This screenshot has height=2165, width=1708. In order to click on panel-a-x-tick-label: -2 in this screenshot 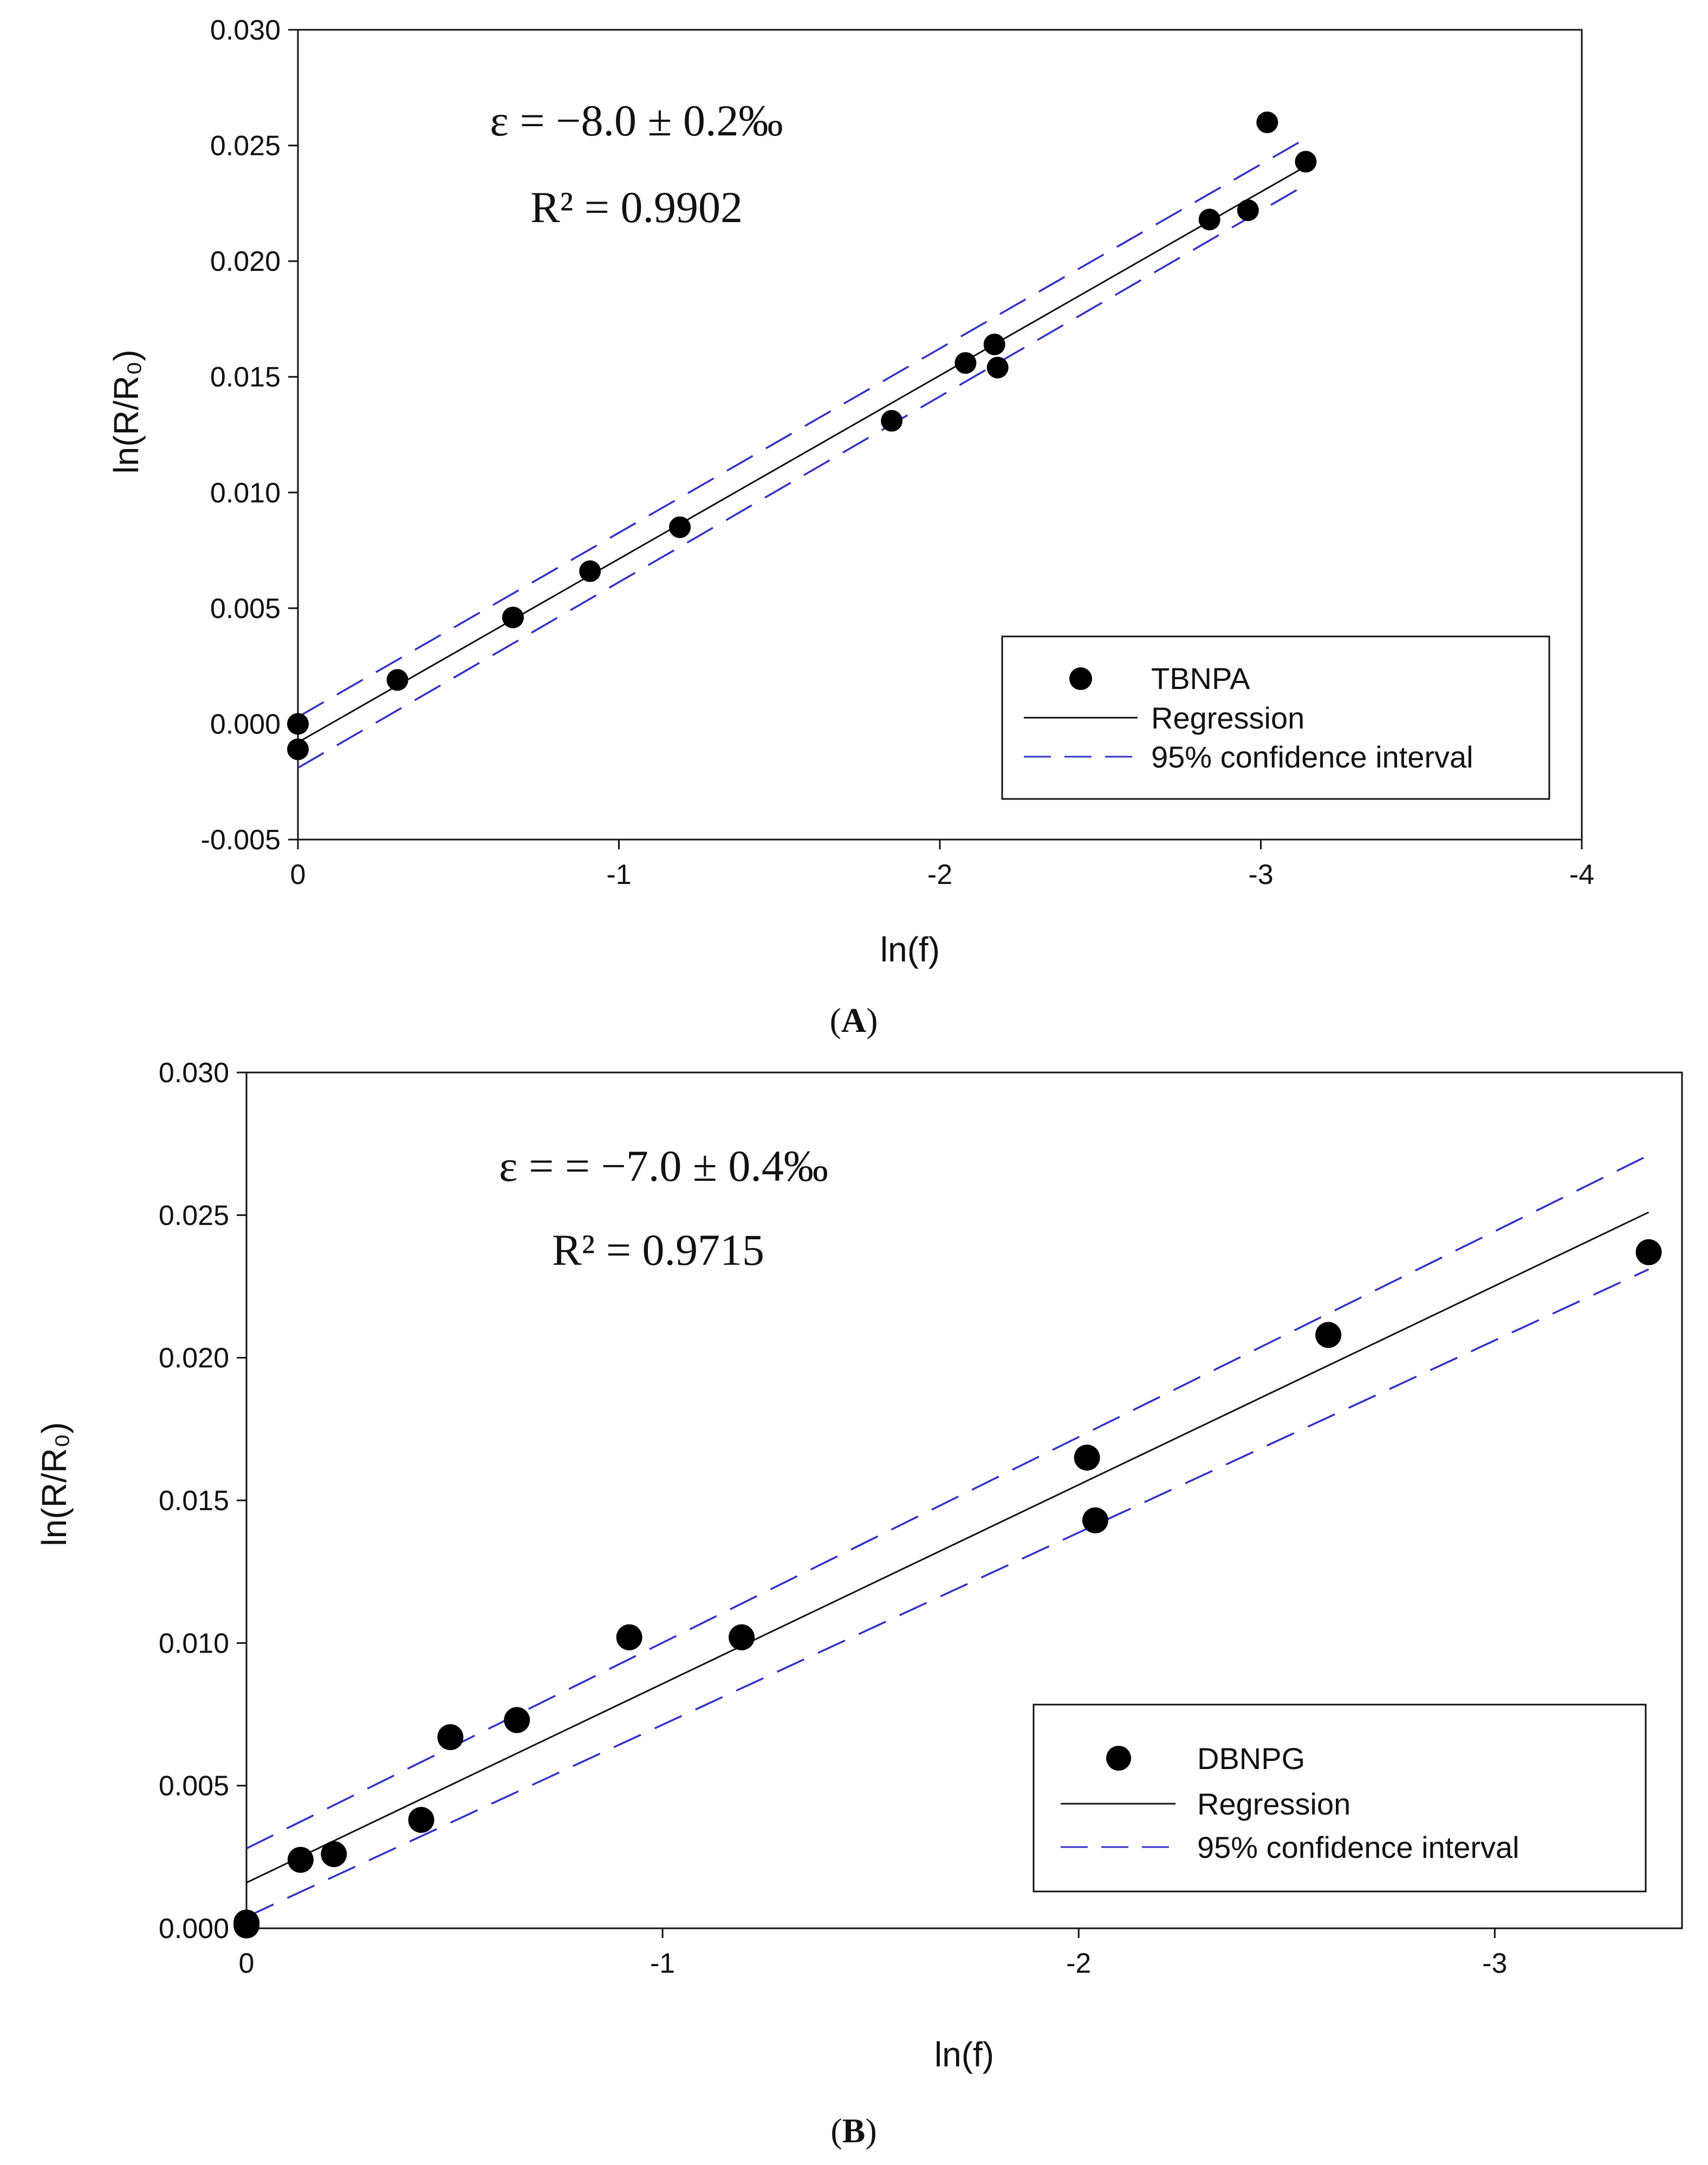, I will do `click(940, 875)`.